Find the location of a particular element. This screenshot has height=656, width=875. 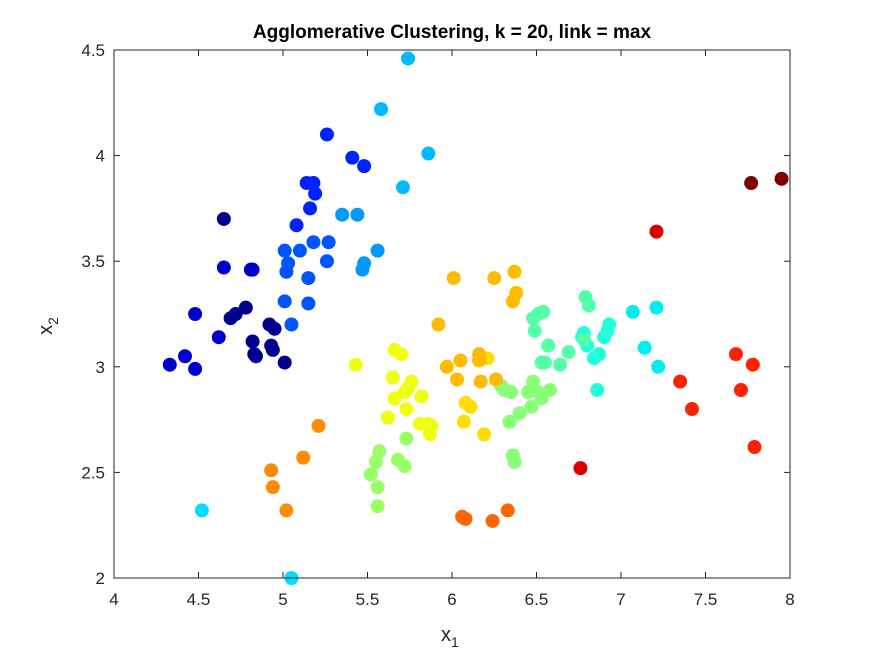

y-tick-label: 2.5 is located at coordinates (93, 472).